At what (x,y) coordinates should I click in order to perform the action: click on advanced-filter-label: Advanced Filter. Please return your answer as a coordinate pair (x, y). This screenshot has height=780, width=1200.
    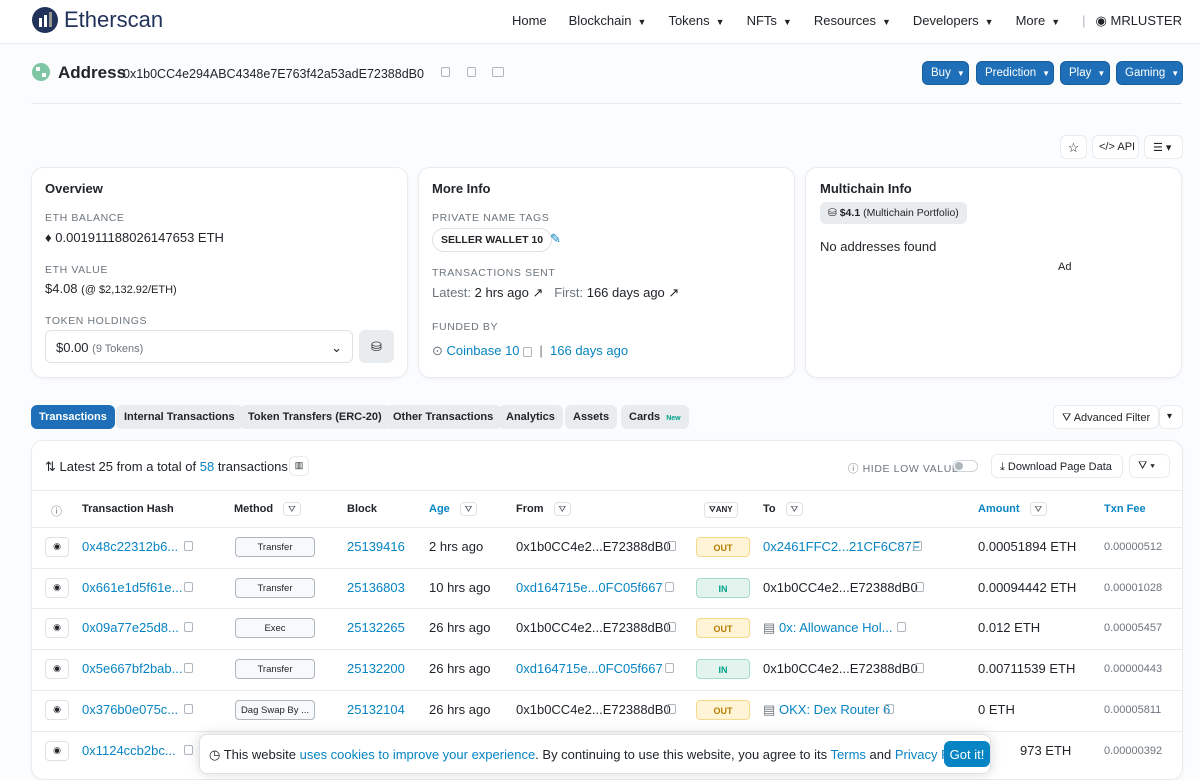
    Looking at the image, I should click on (1112, 418).